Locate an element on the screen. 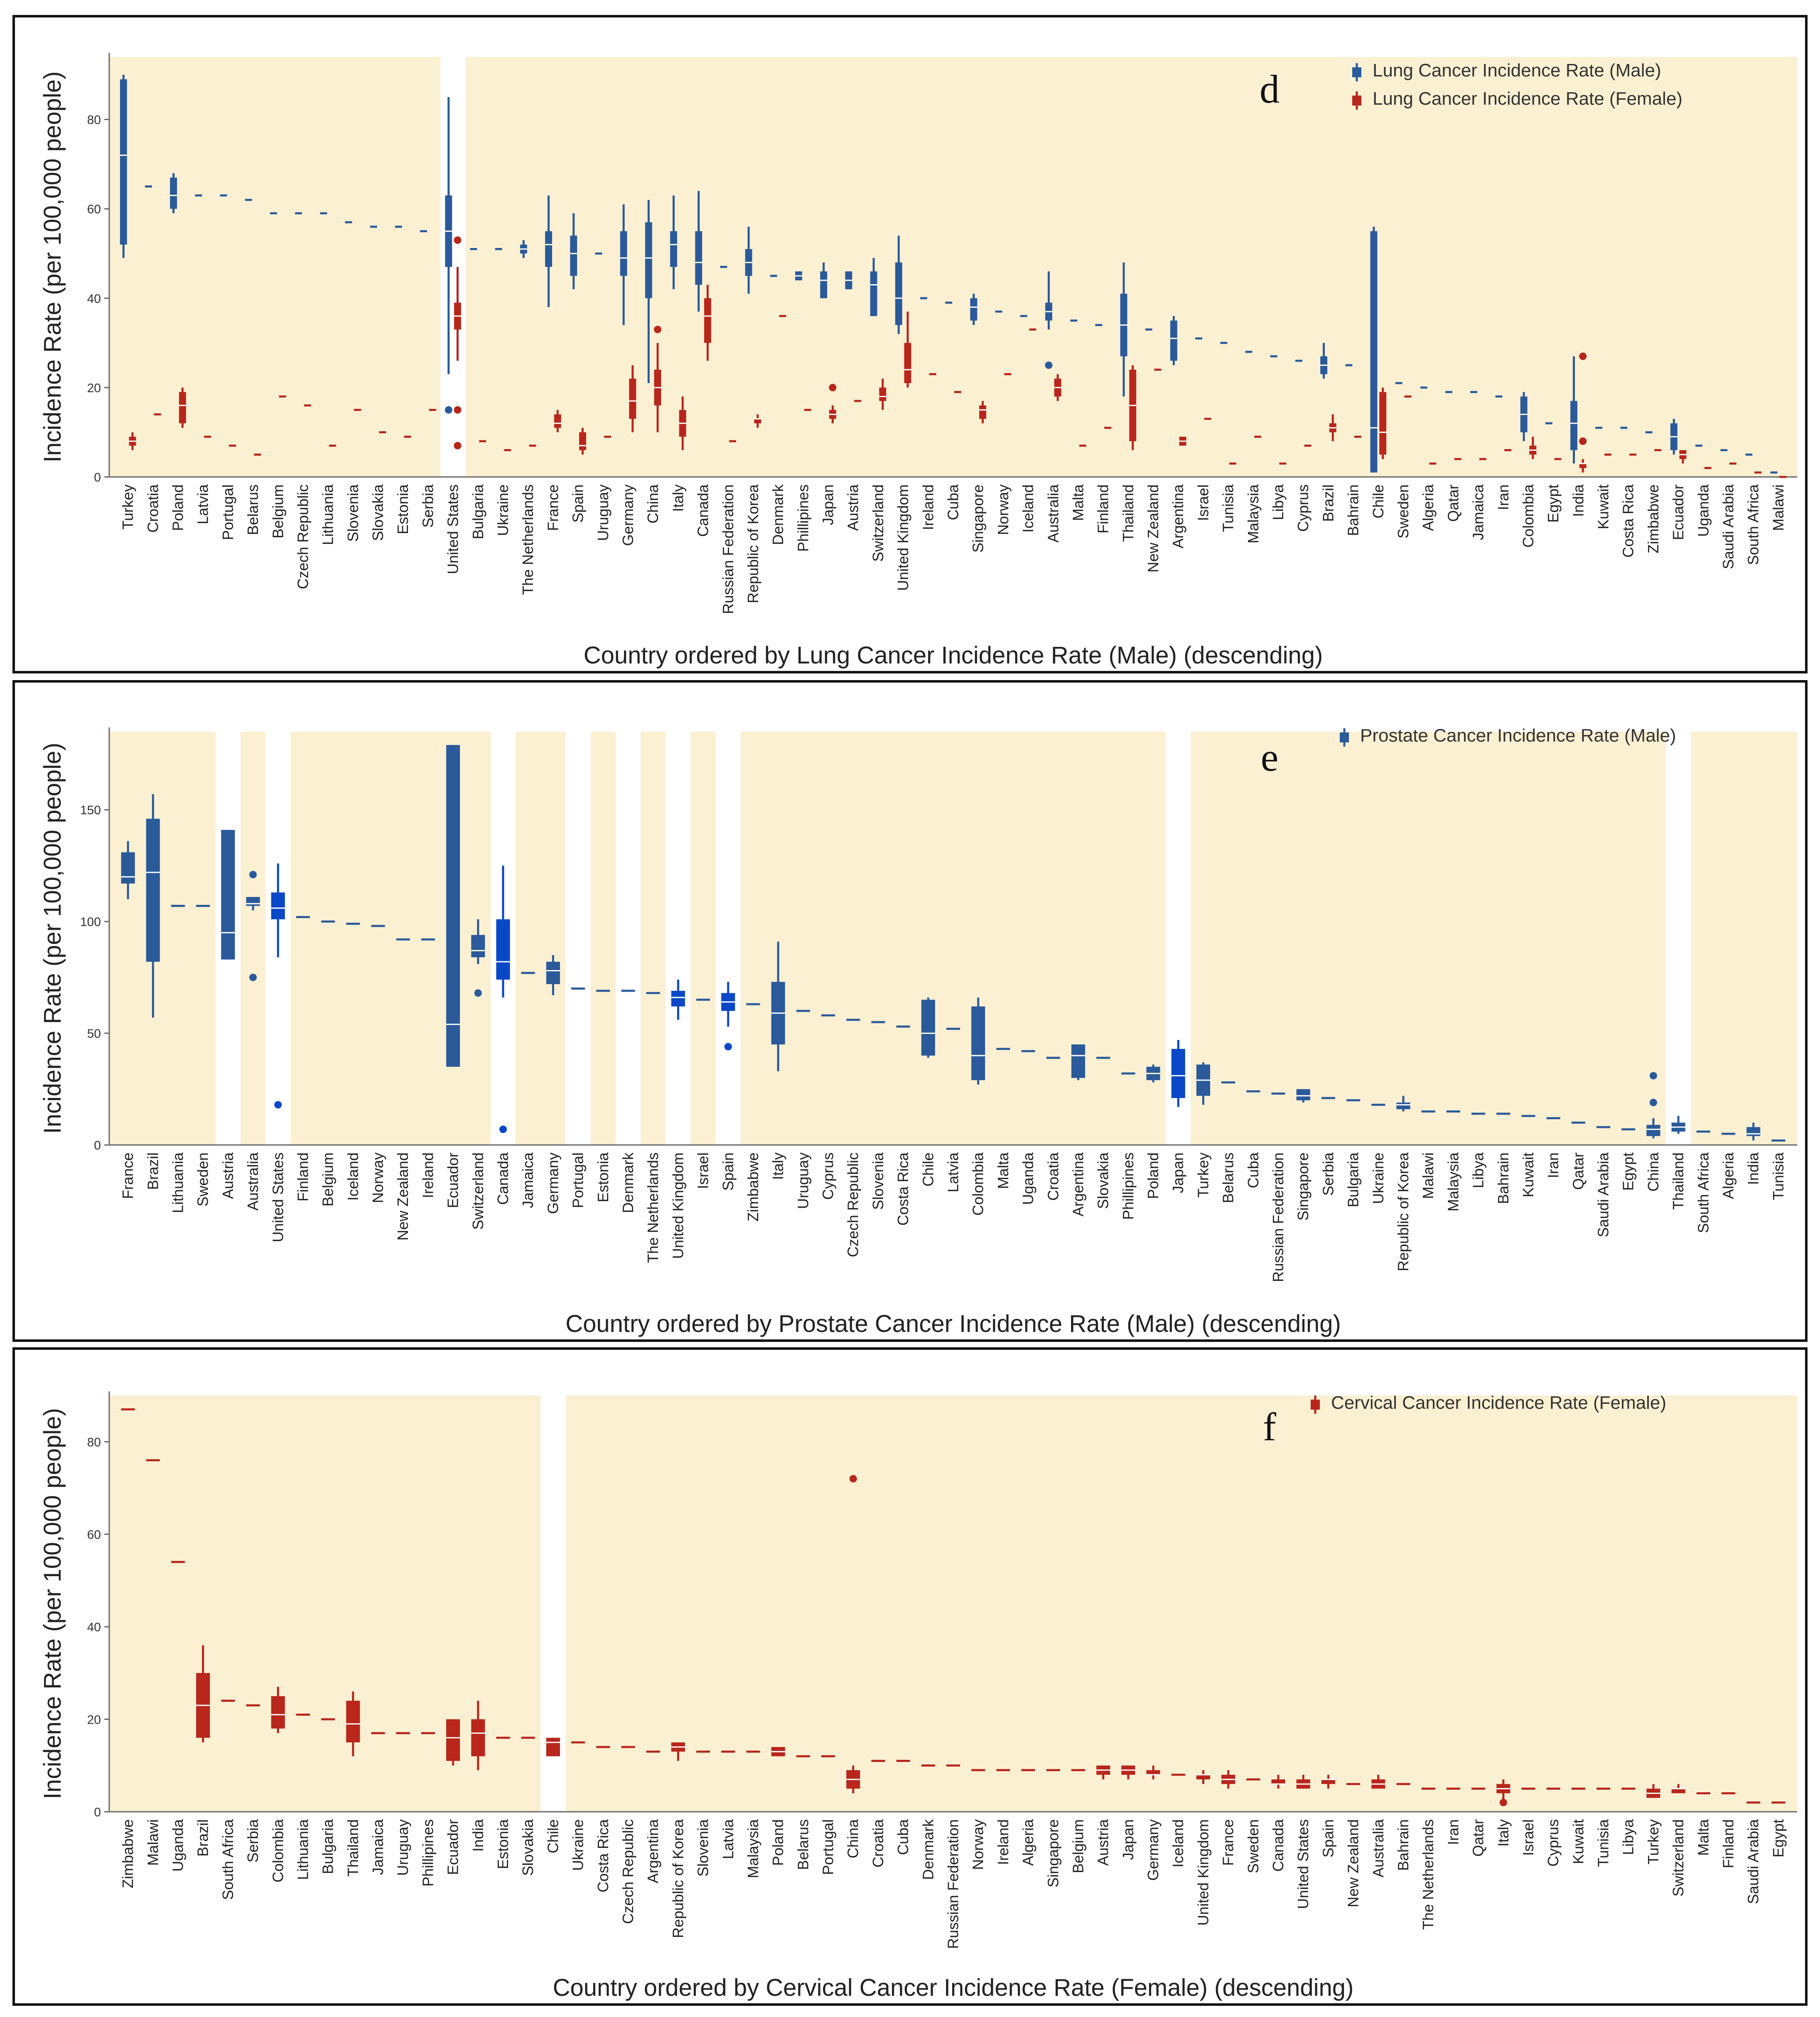  category-label: Poland is located at coordinates (1153, 1175).